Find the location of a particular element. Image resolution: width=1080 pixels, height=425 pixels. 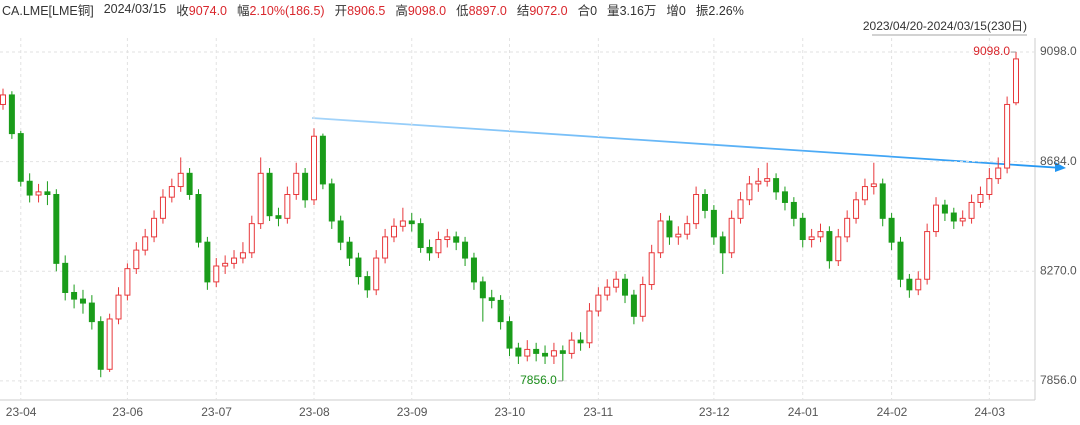

quote-field: 增0 is located at coordinates (675, 9).